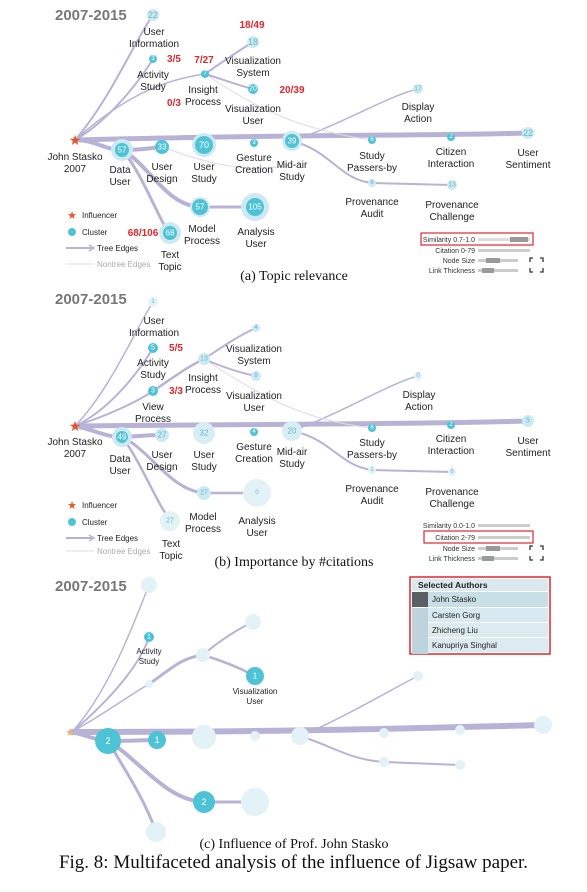 This screenshot has height=892, width=587. Describe the element at coordinates (456, 615) in the screenshot. I see `author-item: Carsten Gorg` at that location.